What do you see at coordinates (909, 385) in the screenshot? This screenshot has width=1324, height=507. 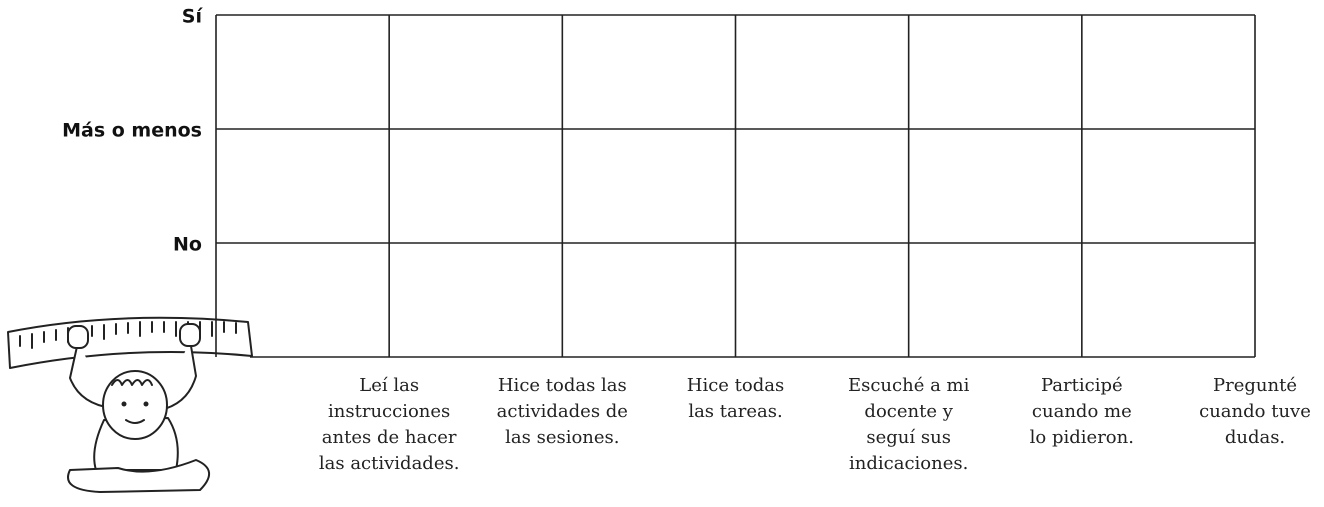 I see `column-label: Escuché a mi` at bounding box center [909, 385].